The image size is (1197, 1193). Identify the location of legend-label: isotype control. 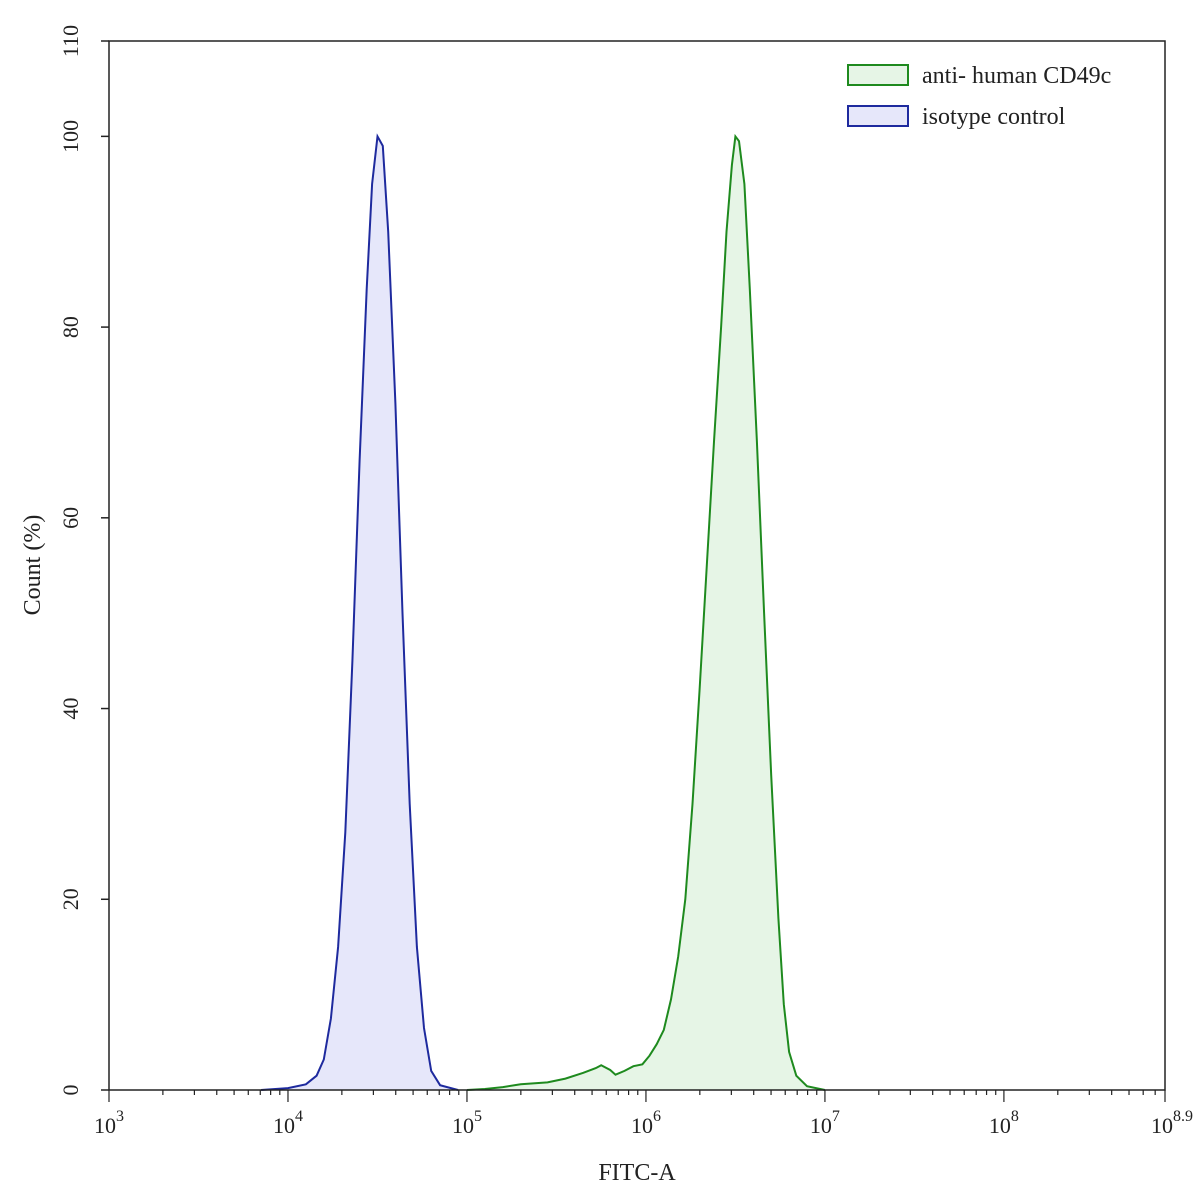
(994, 117).